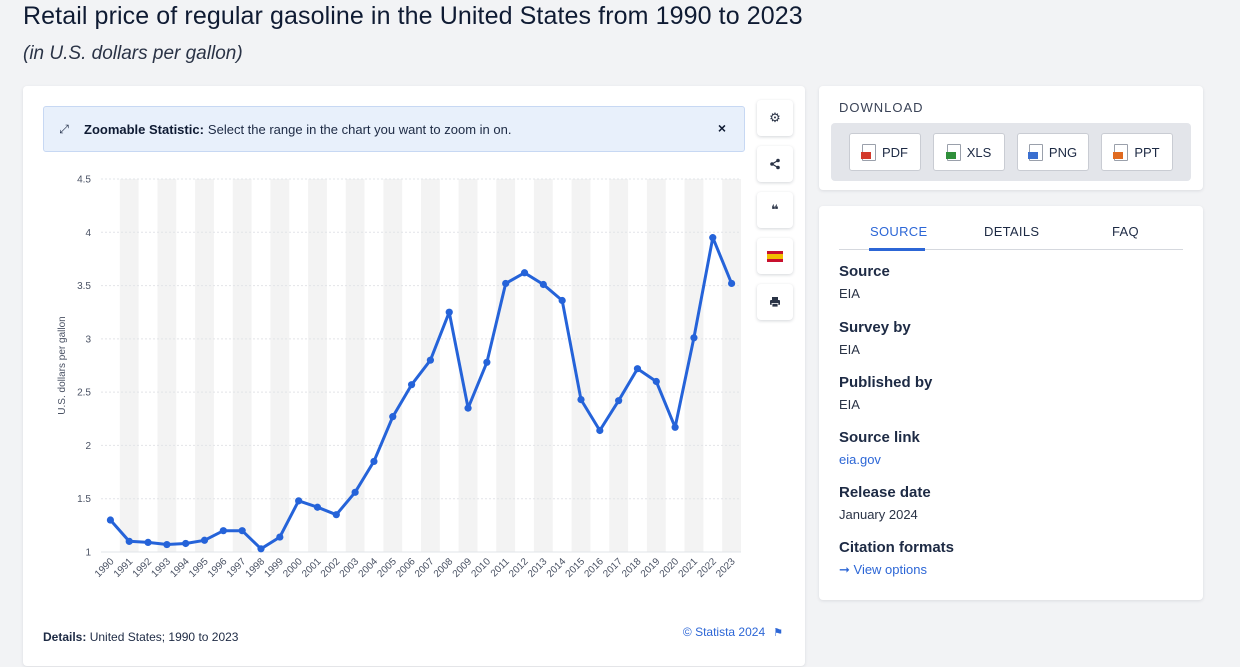  What do you see at coordinates (161, 568) in the screenshot?
I see `x-tick-label: 1993` at bounding box center [161, 568].